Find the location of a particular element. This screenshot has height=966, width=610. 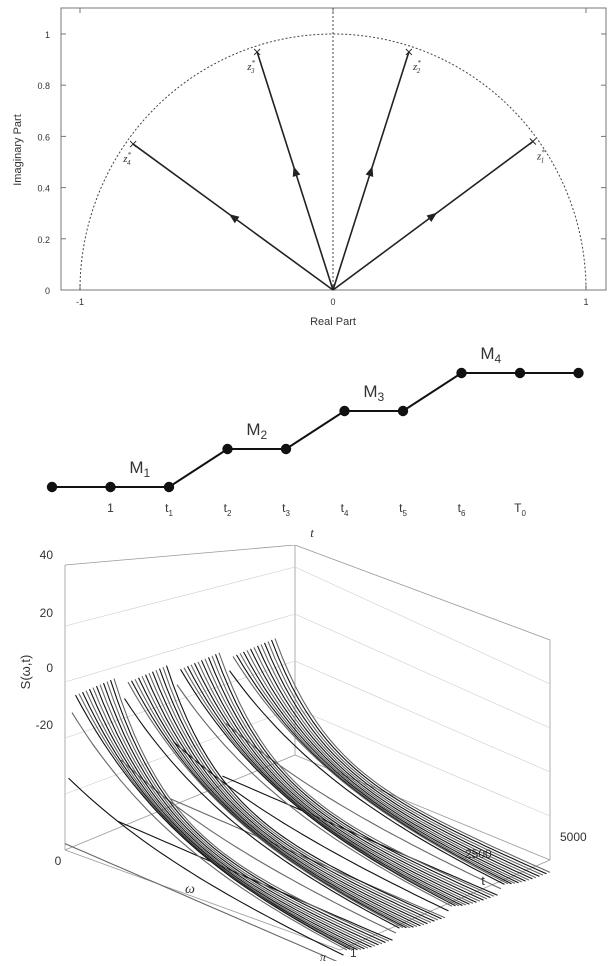

time-tick-label: t5 is located at coordinates (403, 509).